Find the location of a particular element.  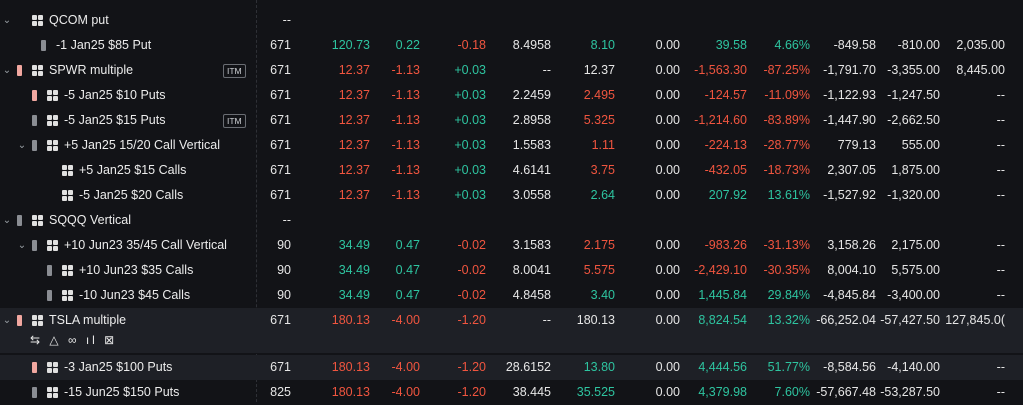

cell-cost: 4.6141 is located at coordinates (531, 170).